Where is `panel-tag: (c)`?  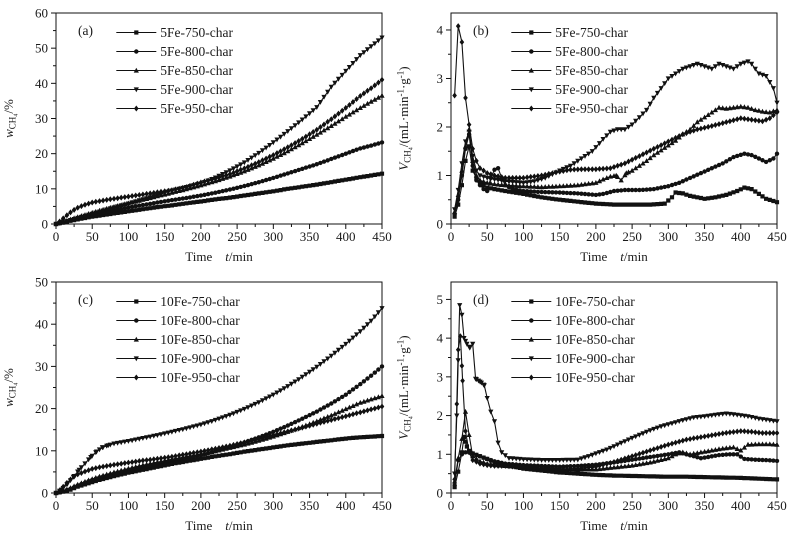
panel-tag: (c) is located at coordinates (85, 299).